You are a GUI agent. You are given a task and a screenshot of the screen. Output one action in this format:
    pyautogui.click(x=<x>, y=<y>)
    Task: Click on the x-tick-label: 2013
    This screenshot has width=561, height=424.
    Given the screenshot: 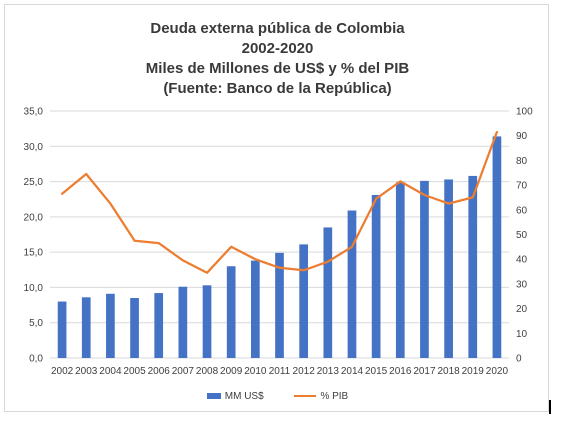 What is the action you would take?
    pyautogui.click(x=328, y=371)
    